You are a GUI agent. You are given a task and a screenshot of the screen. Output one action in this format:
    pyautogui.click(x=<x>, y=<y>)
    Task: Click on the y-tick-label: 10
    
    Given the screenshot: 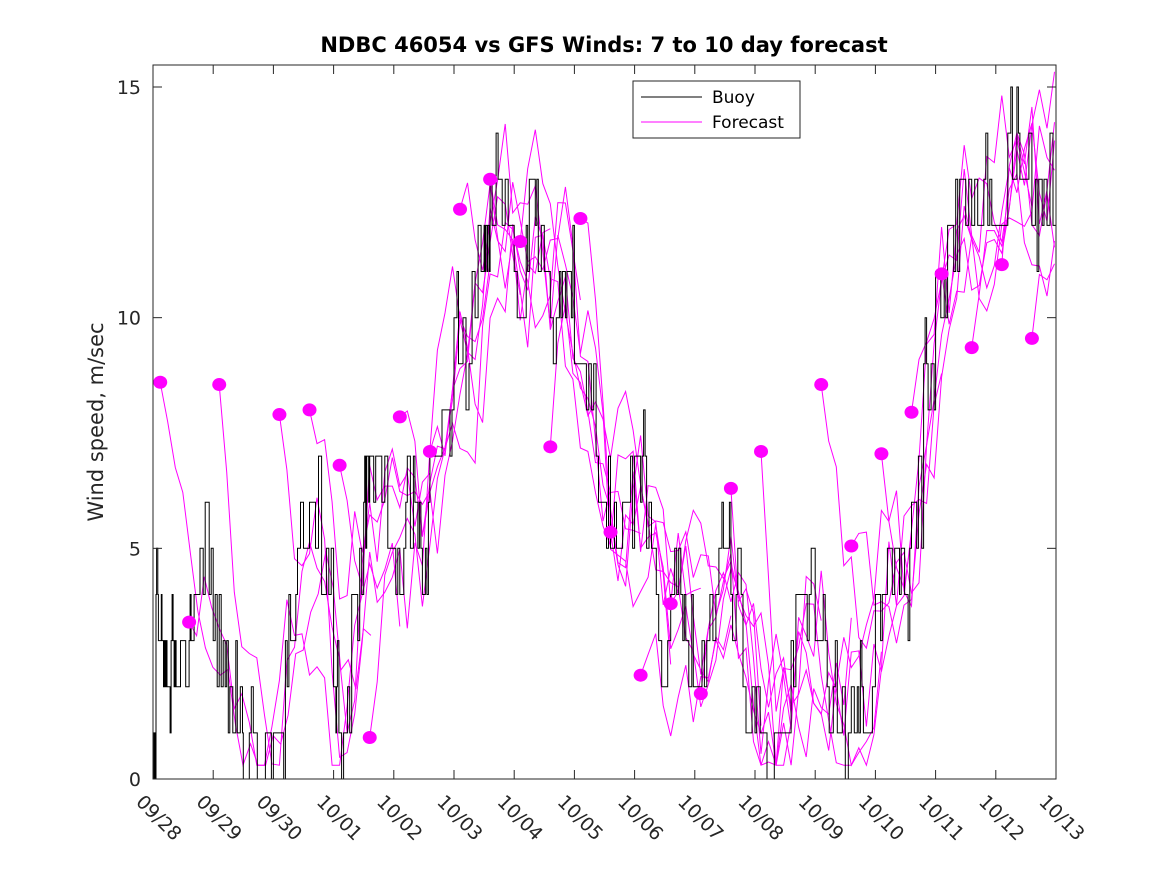 What is the action you would take?
    pyautogui.click(x=129, y=319)
    